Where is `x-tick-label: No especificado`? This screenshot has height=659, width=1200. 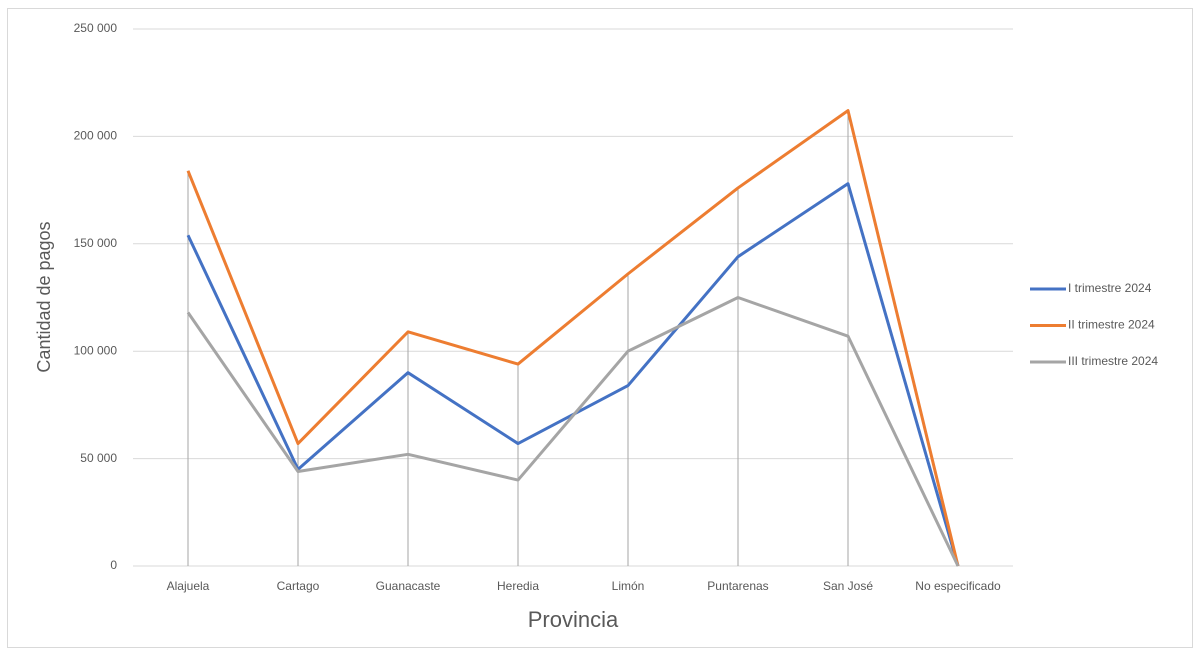
x-tick-label: No especificado is located at coordinates (958, 586).